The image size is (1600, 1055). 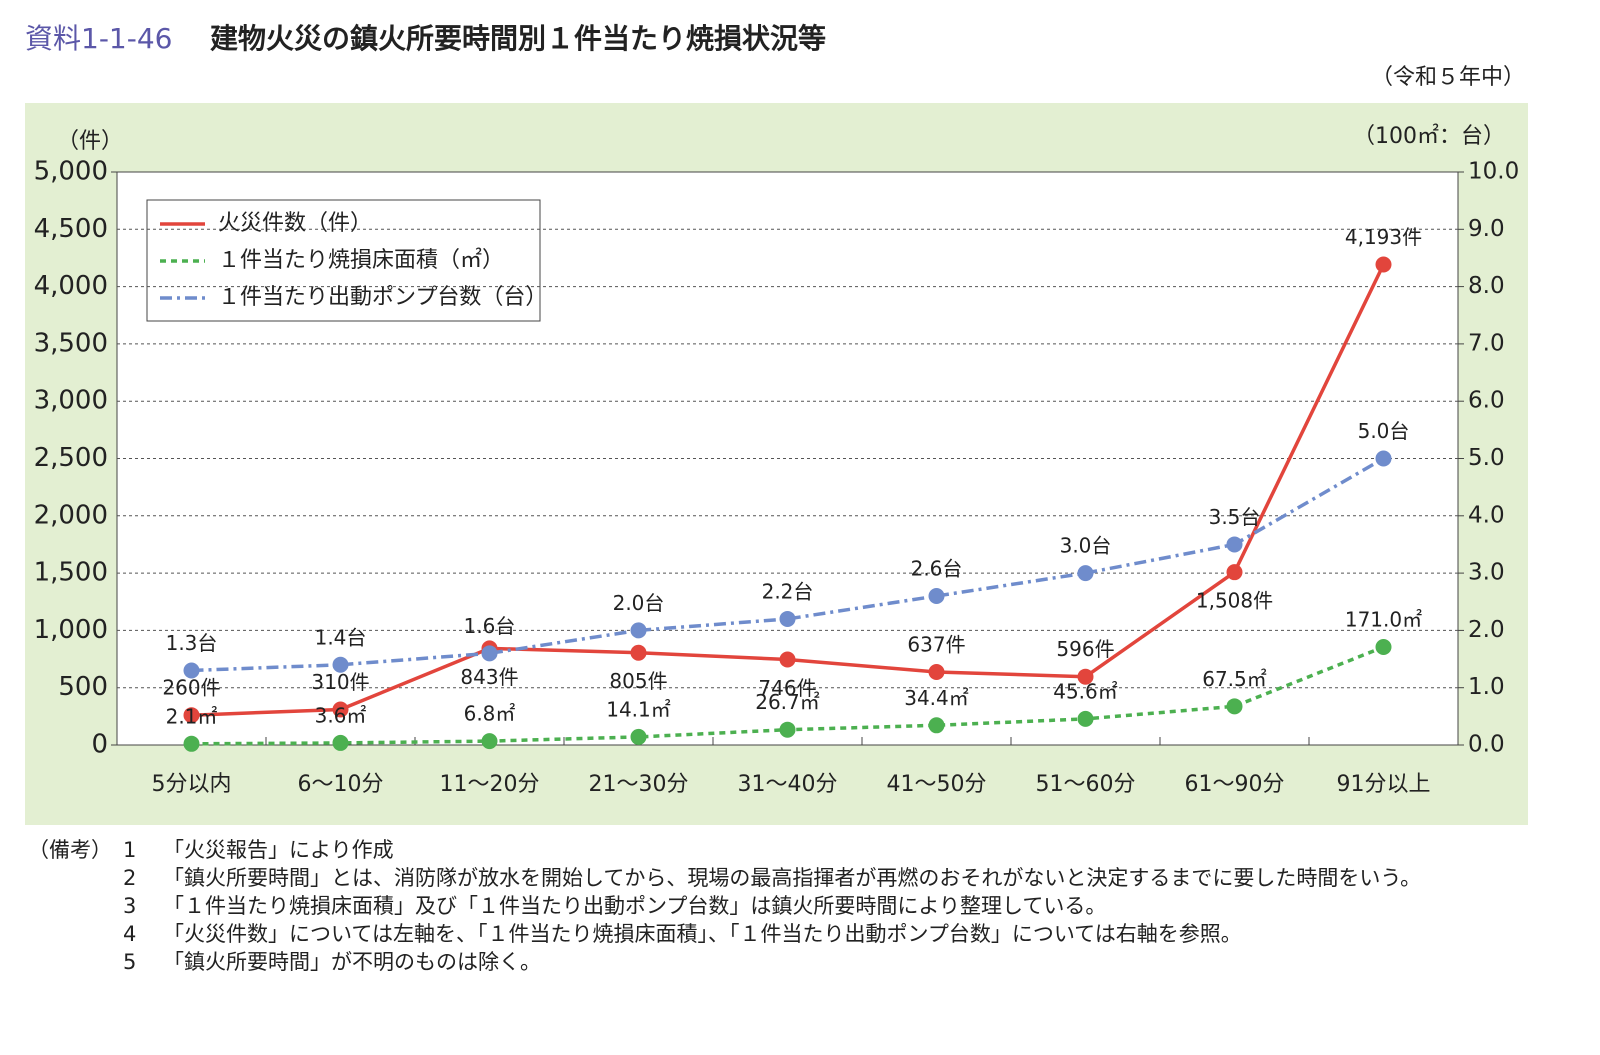 What do you see at coordinates (638, 681) in the screenshot?
I see `data-label: 805件` at bounding box center [638, 681].